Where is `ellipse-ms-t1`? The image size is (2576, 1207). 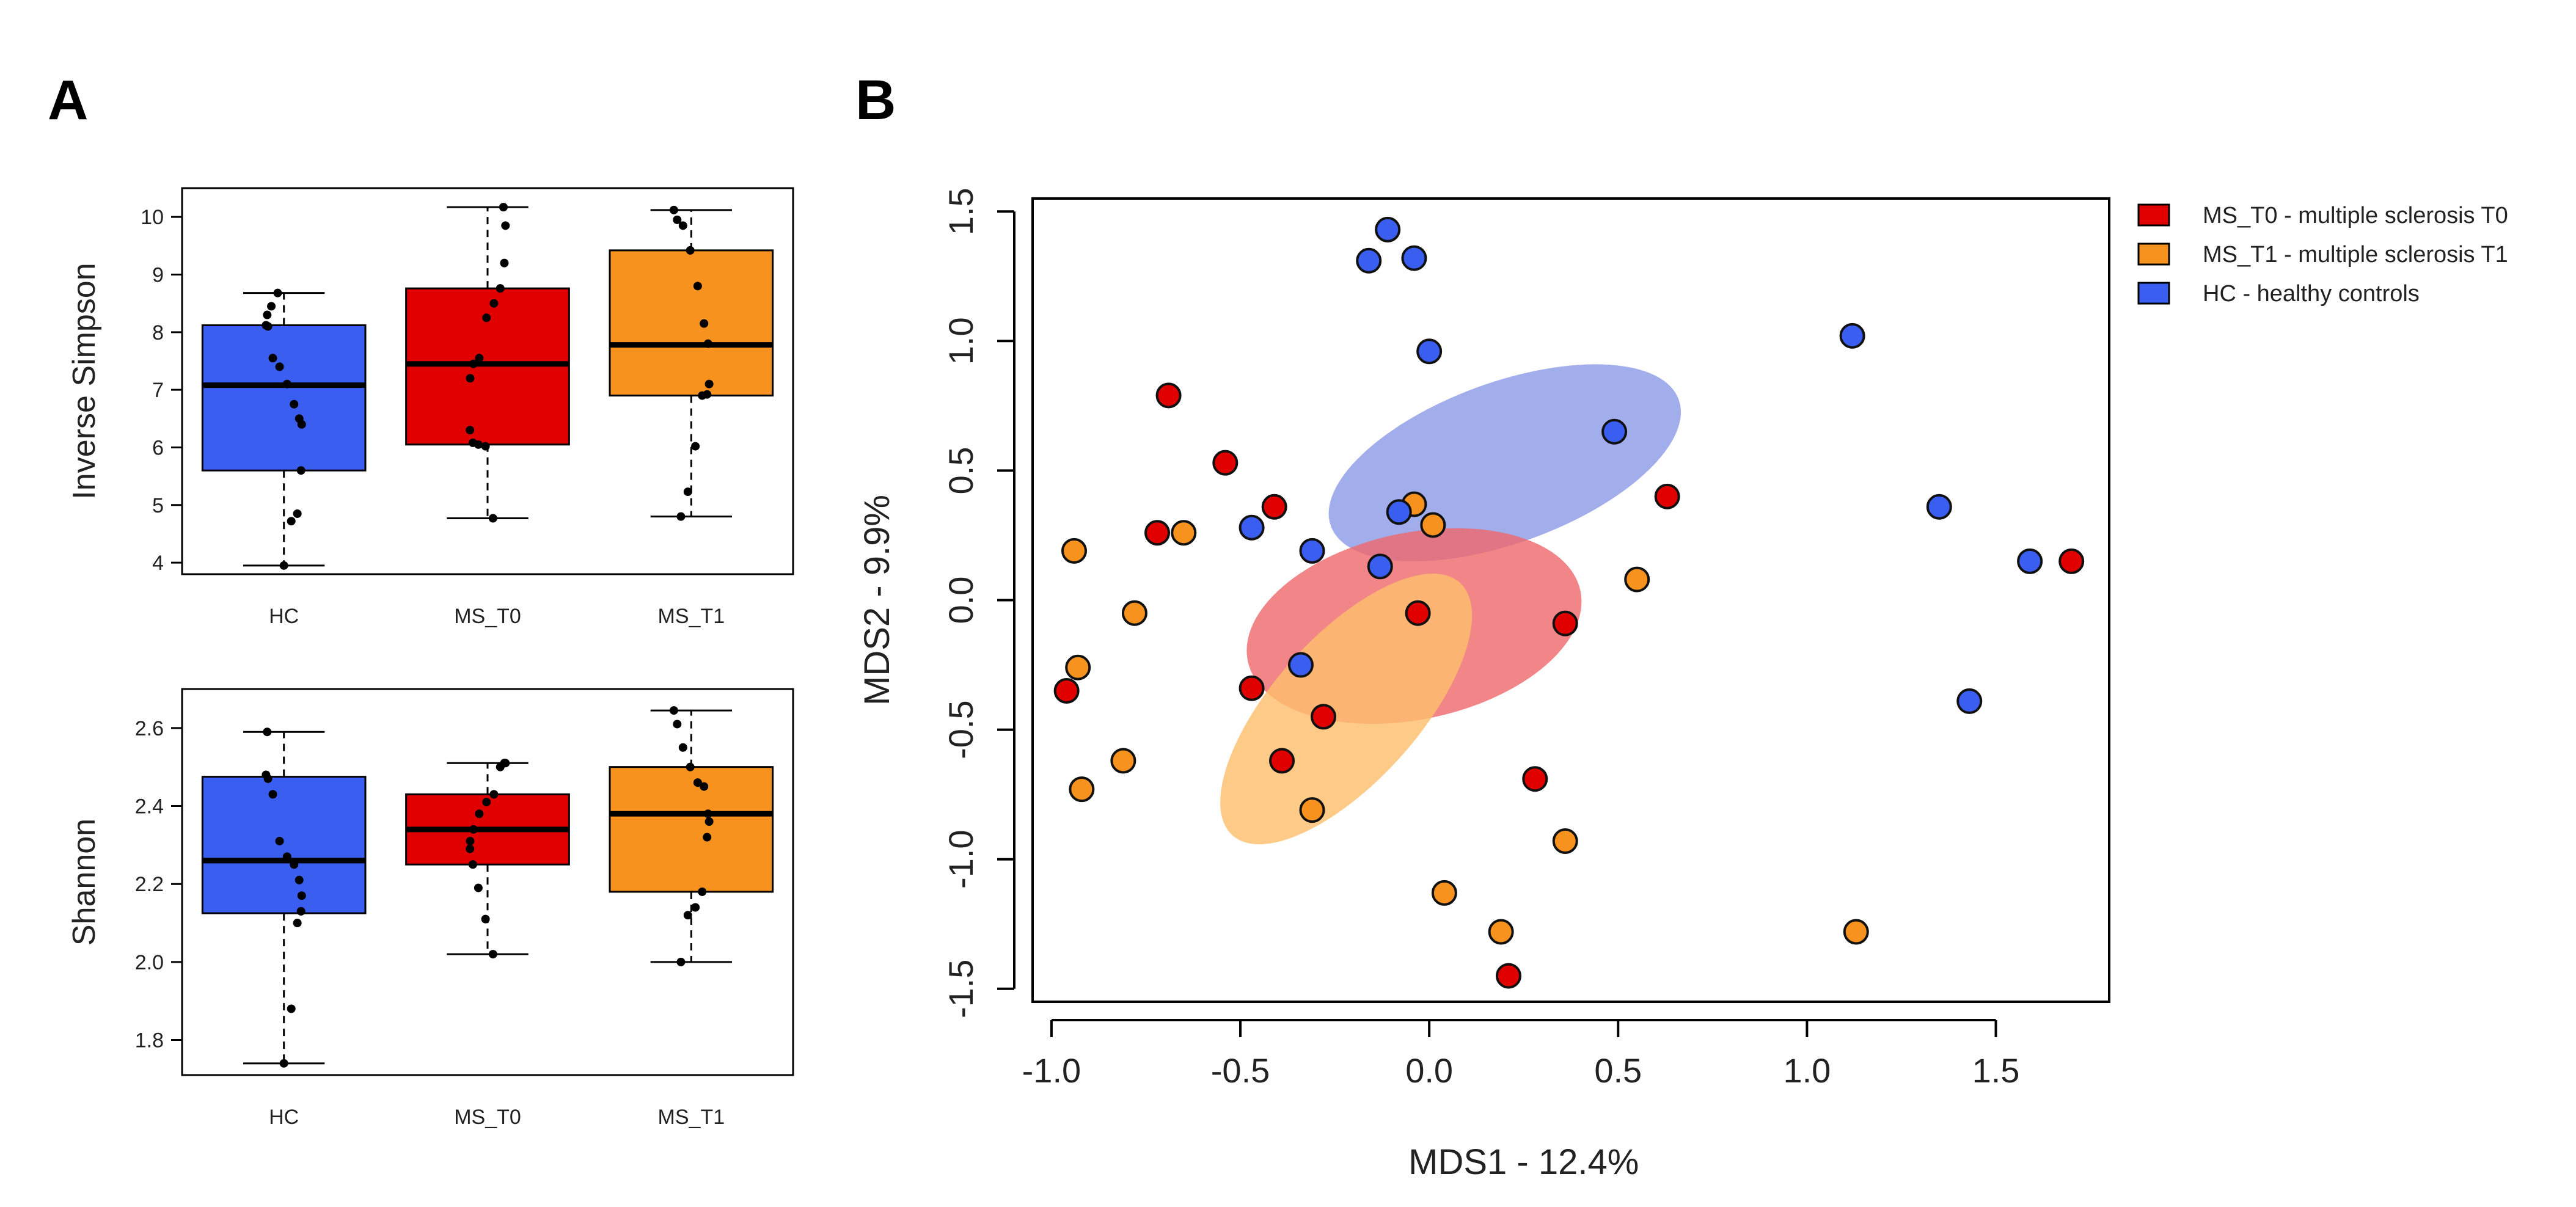 ellipse-ms-t1 is located at coordinates (1346, 709).